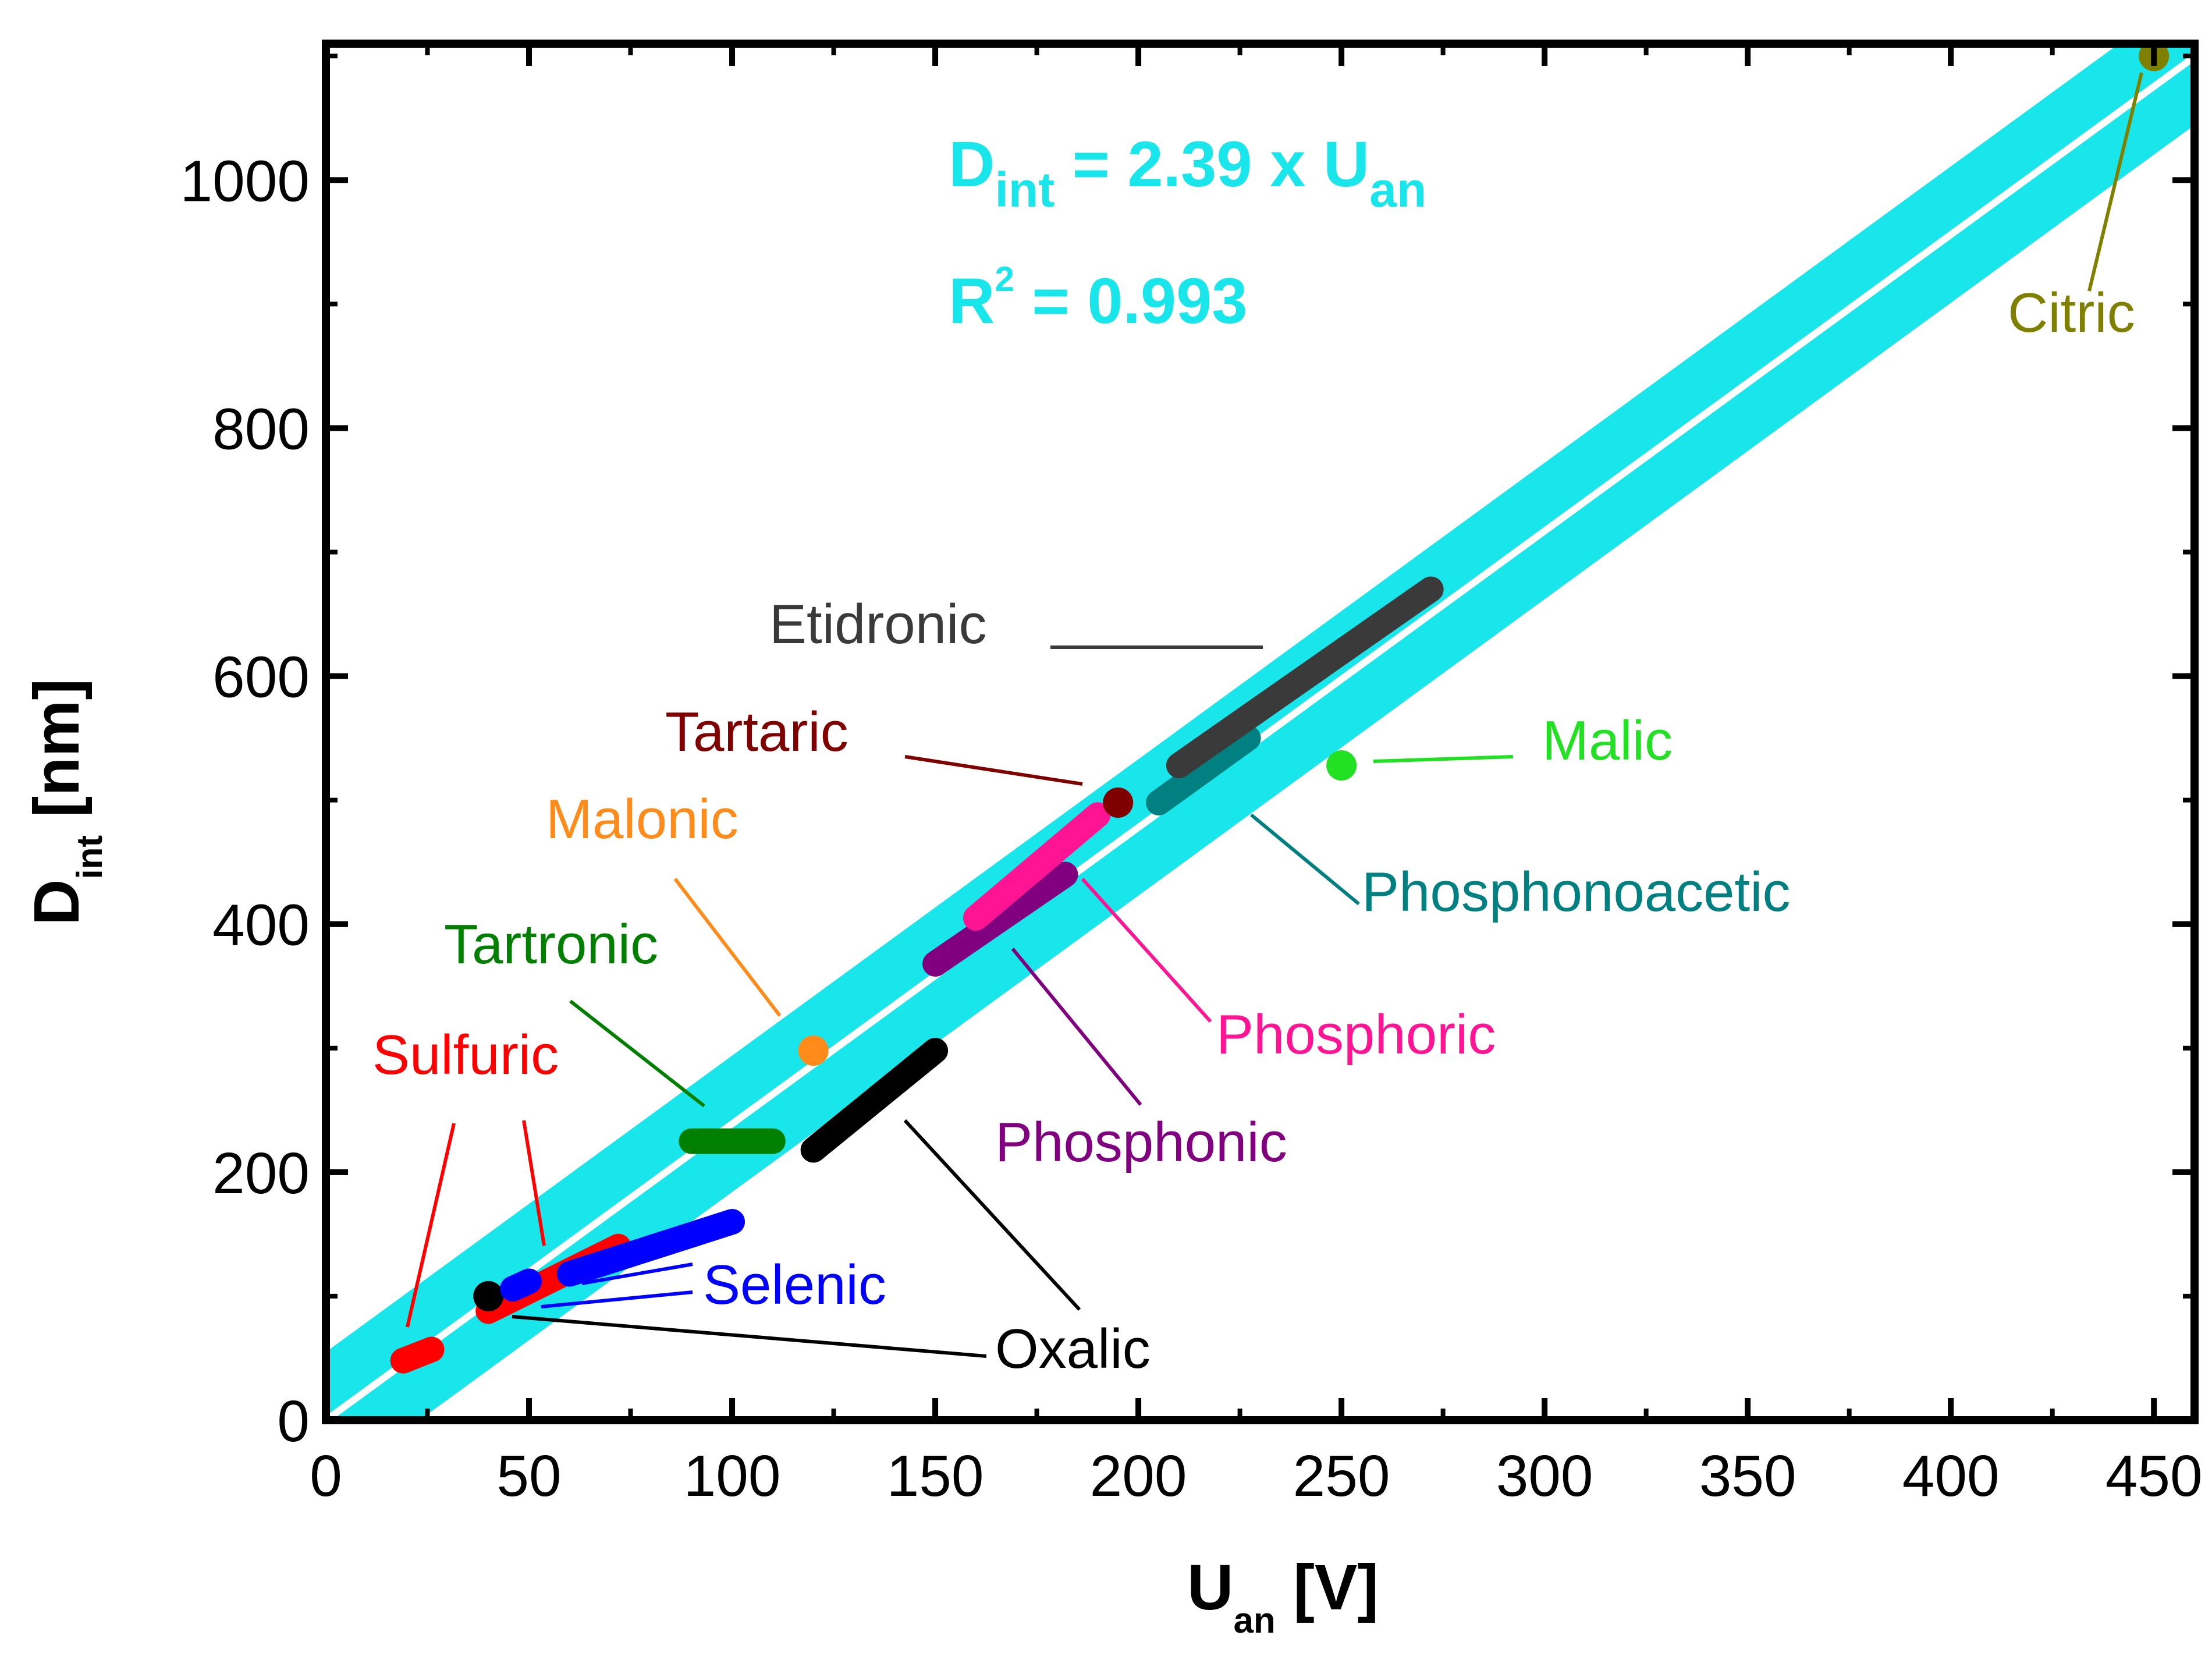  Describe the element at coordinates (1283, 1596) in the screenshot. I see `x-axis-title: Uan [V]` at that location.